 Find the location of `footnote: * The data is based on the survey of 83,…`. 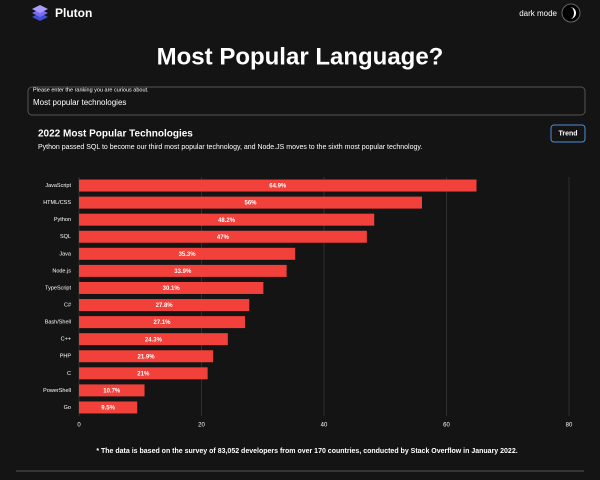

footnote: * The data is based on the survey of 83,… is located at coordinates (306, 451).